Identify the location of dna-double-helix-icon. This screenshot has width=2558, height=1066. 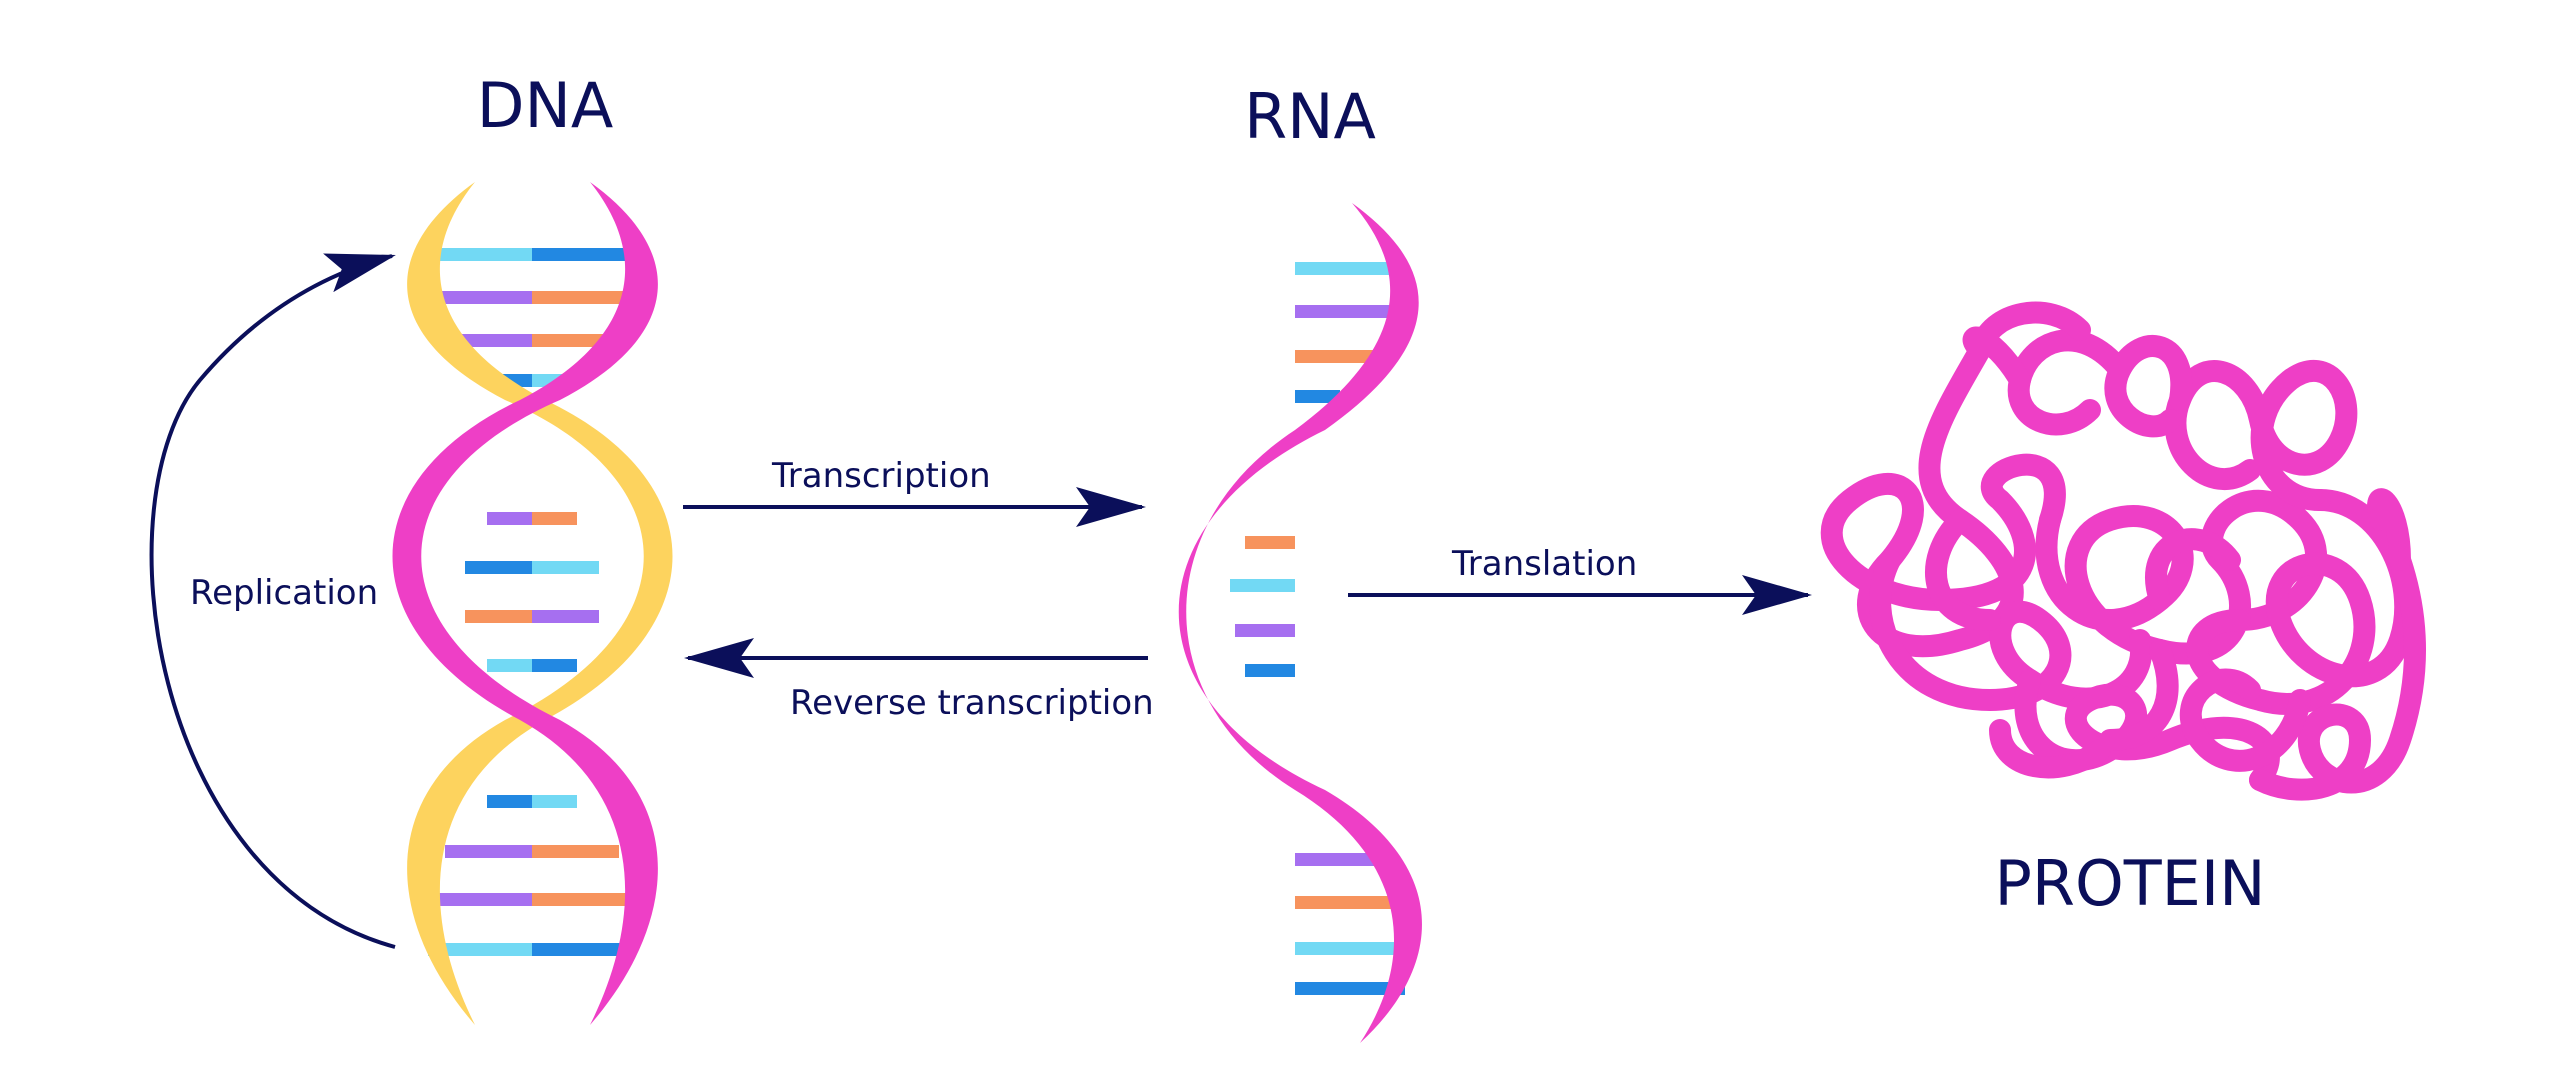
(532, 603).